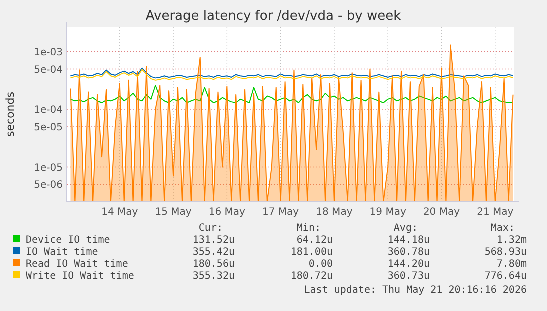 The width and height of the screenshot is (547, 311). Describe the element at coordinates (415, 290) in the screenshot. I see `text: Last update: Thu May 21 20:16:16 2026` at that location.